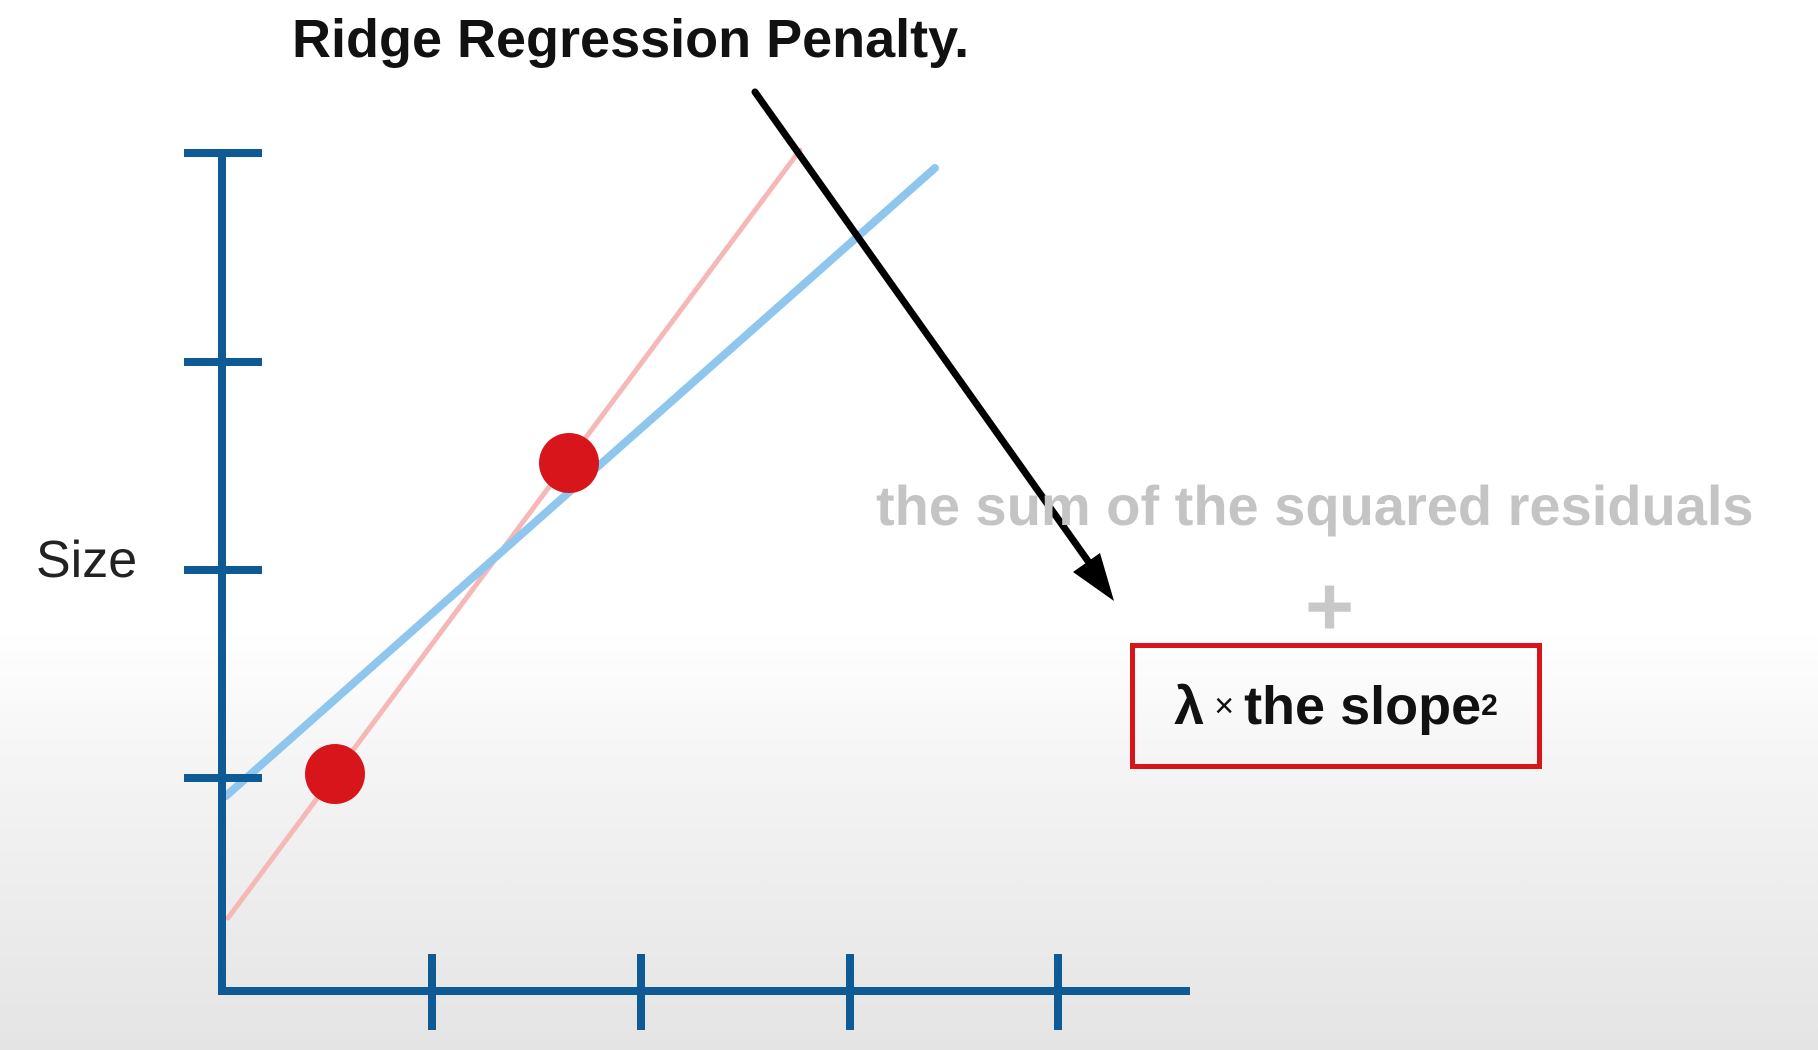  Describe the element at coordinates (927, 335) in the screenshot. I see `arrow-shaft` at that location.